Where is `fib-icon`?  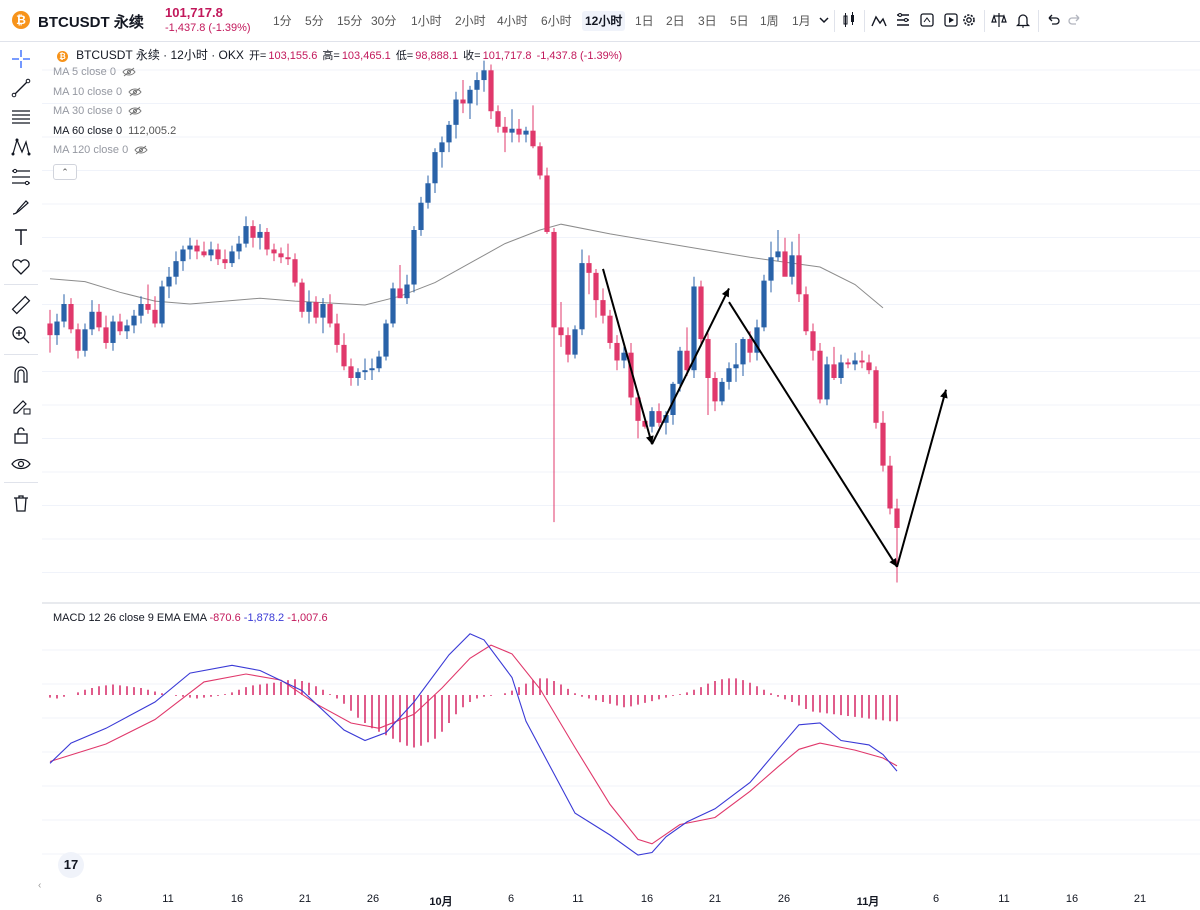 fib-icon is located at coordinates (21, 177).